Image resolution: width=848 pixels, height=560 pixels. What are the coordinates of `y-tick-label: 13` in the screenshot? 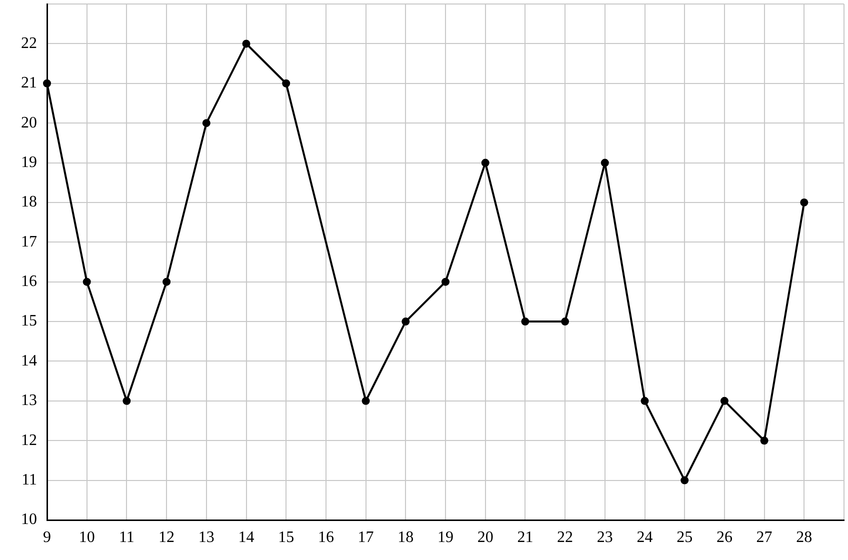 It's located at (29, 401).